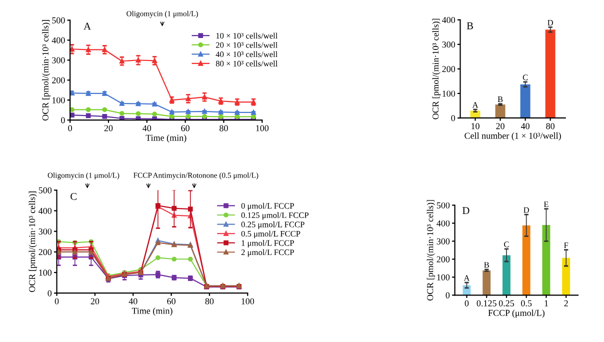 Image resolution: width=604 pixels, height=342 pixels. Describe the element at coordinates (476, 126) in the screenshot. I see `x-tick-label: 10` at that location.